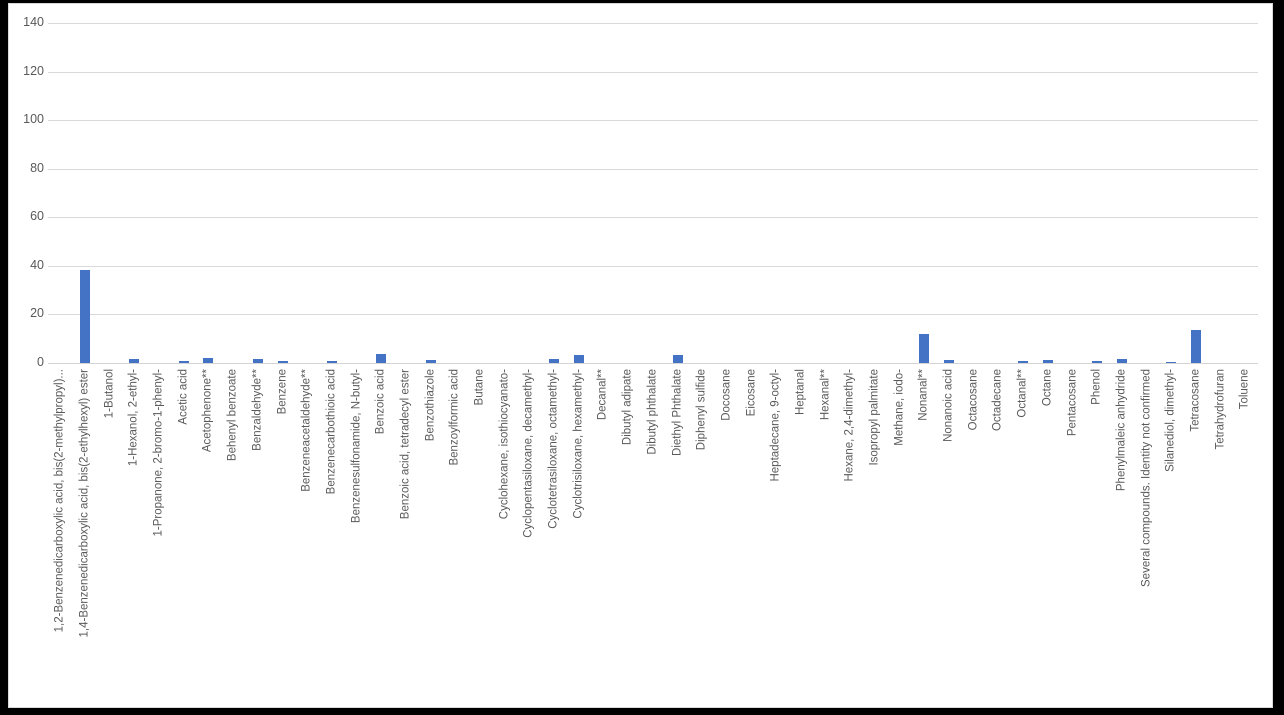 The width and height of the screenshot is (1284, 715). Describe the element at coordinates (406, 535) in the screenshot. I see `category-cell: Benzoic acid, tetradecyl ester` at that location.